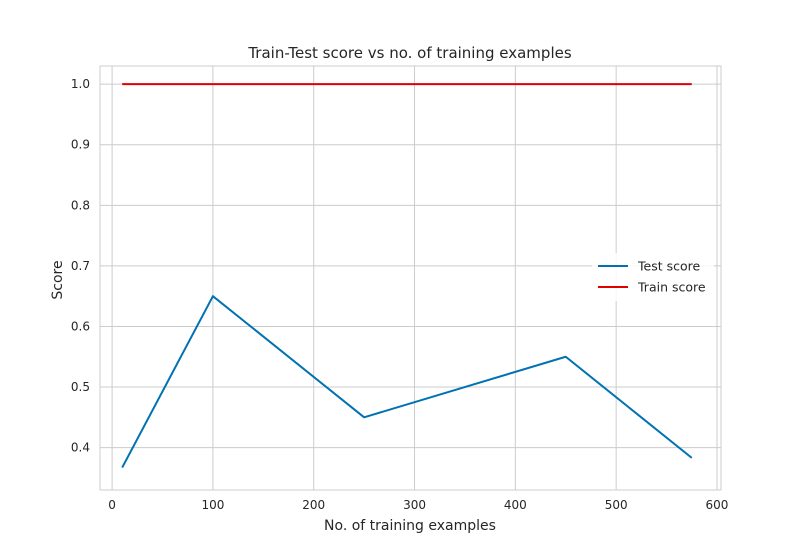 The width and height of the screenshot is (800, 550). I want to click on x-tick-label: 200, so click(313, 505).